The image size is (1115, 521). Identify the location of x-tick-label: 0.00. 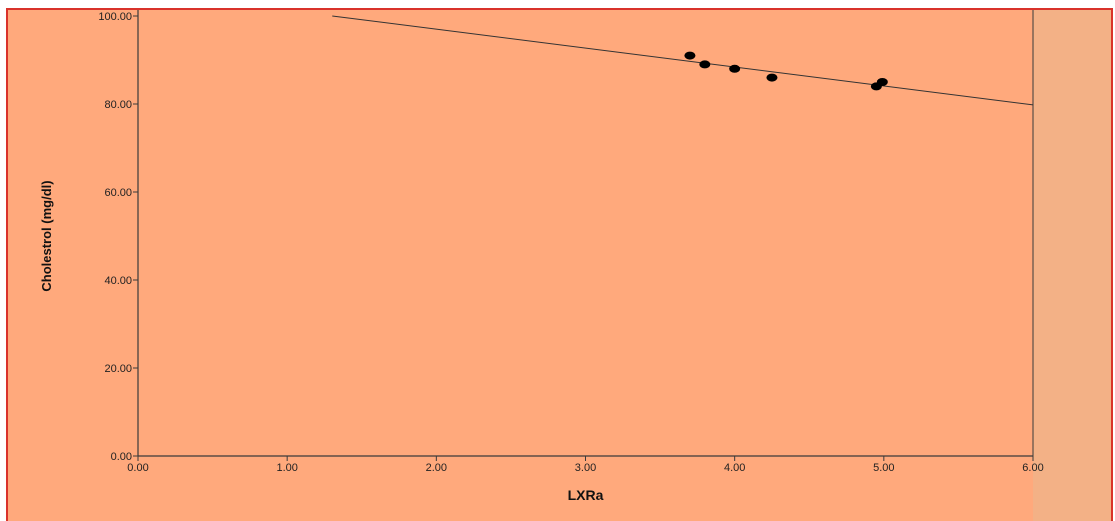
(137, 468).